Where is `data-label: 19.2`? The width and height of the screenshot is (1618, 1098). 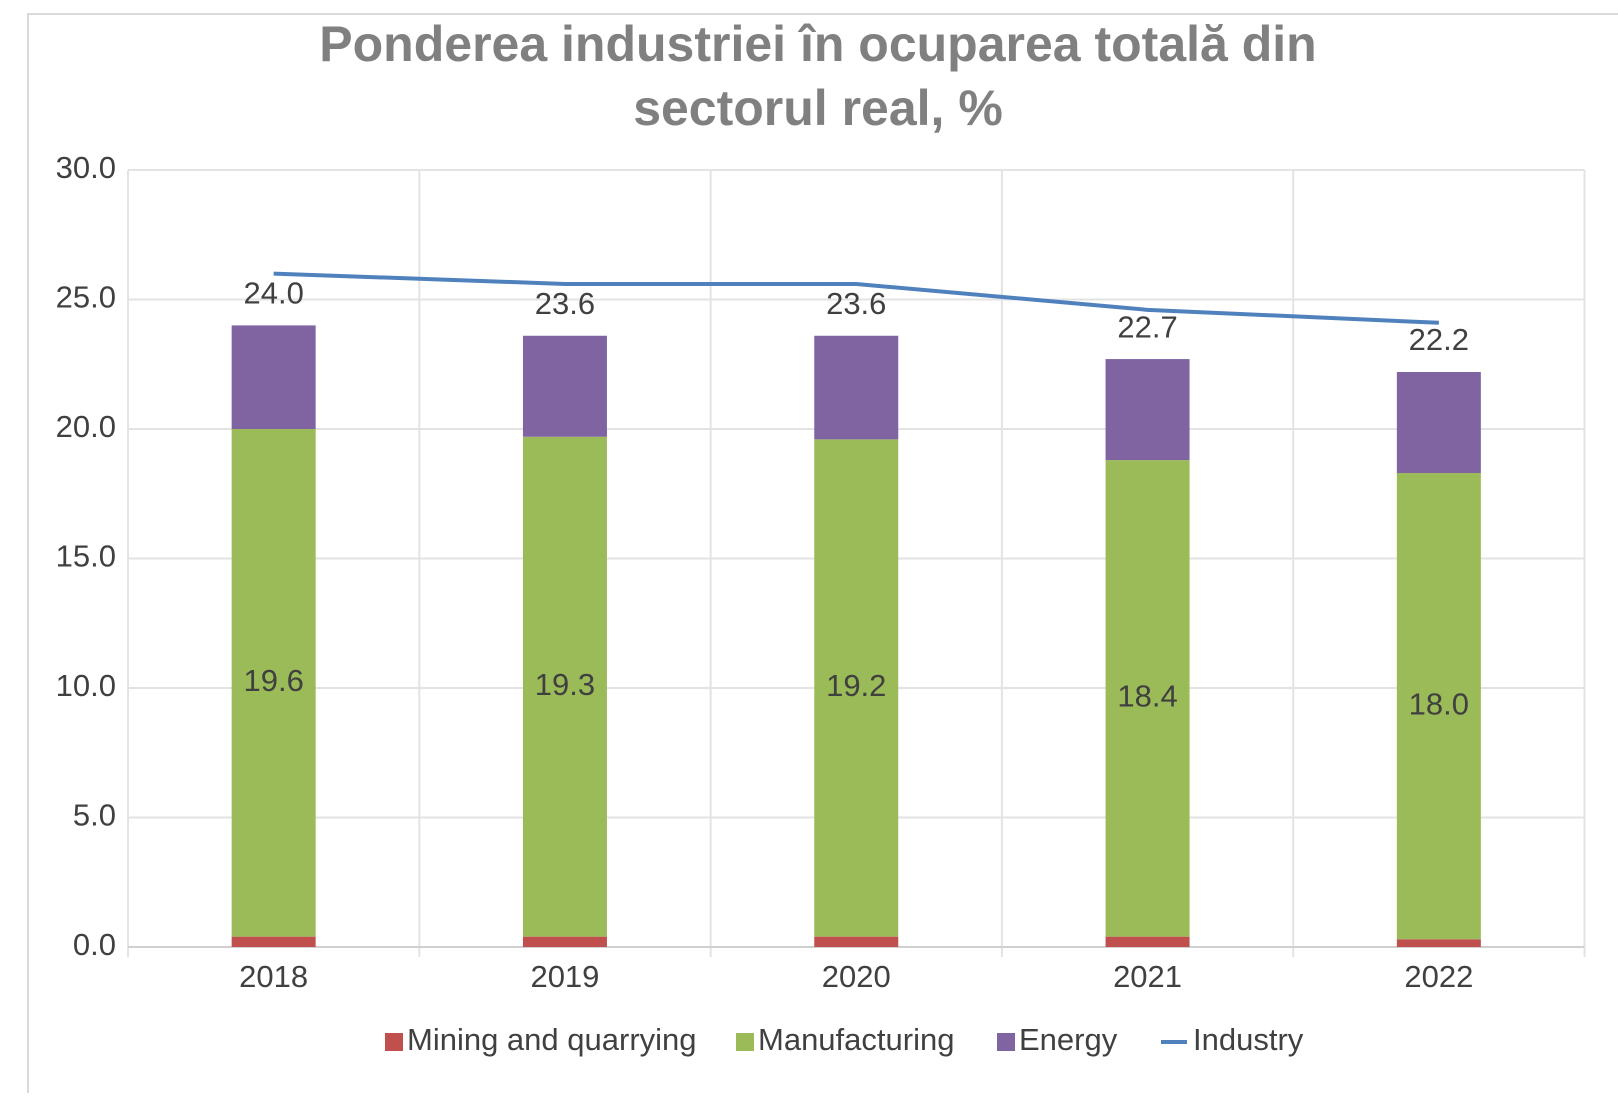 data-label: 19.2 is located at coordinates (856, 685).